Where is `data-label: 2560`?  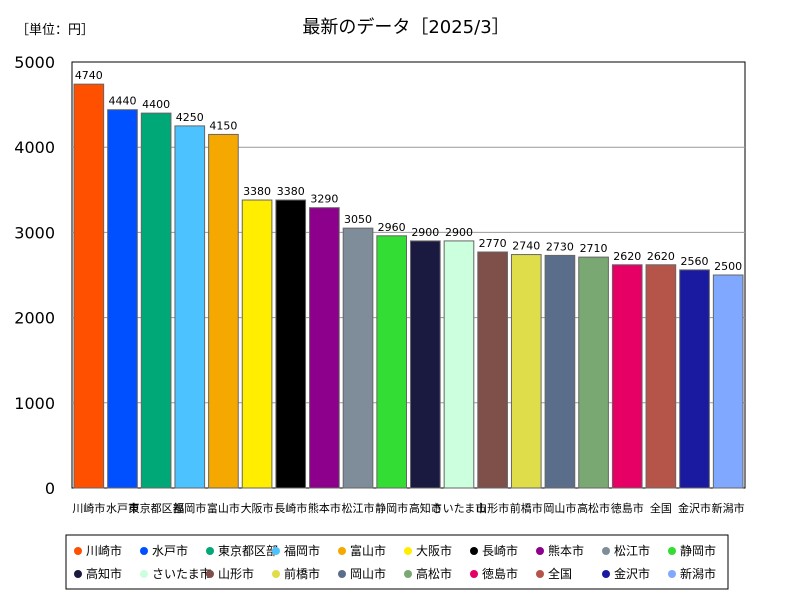 data-label: 2560 is located at coordinates (695, 261).